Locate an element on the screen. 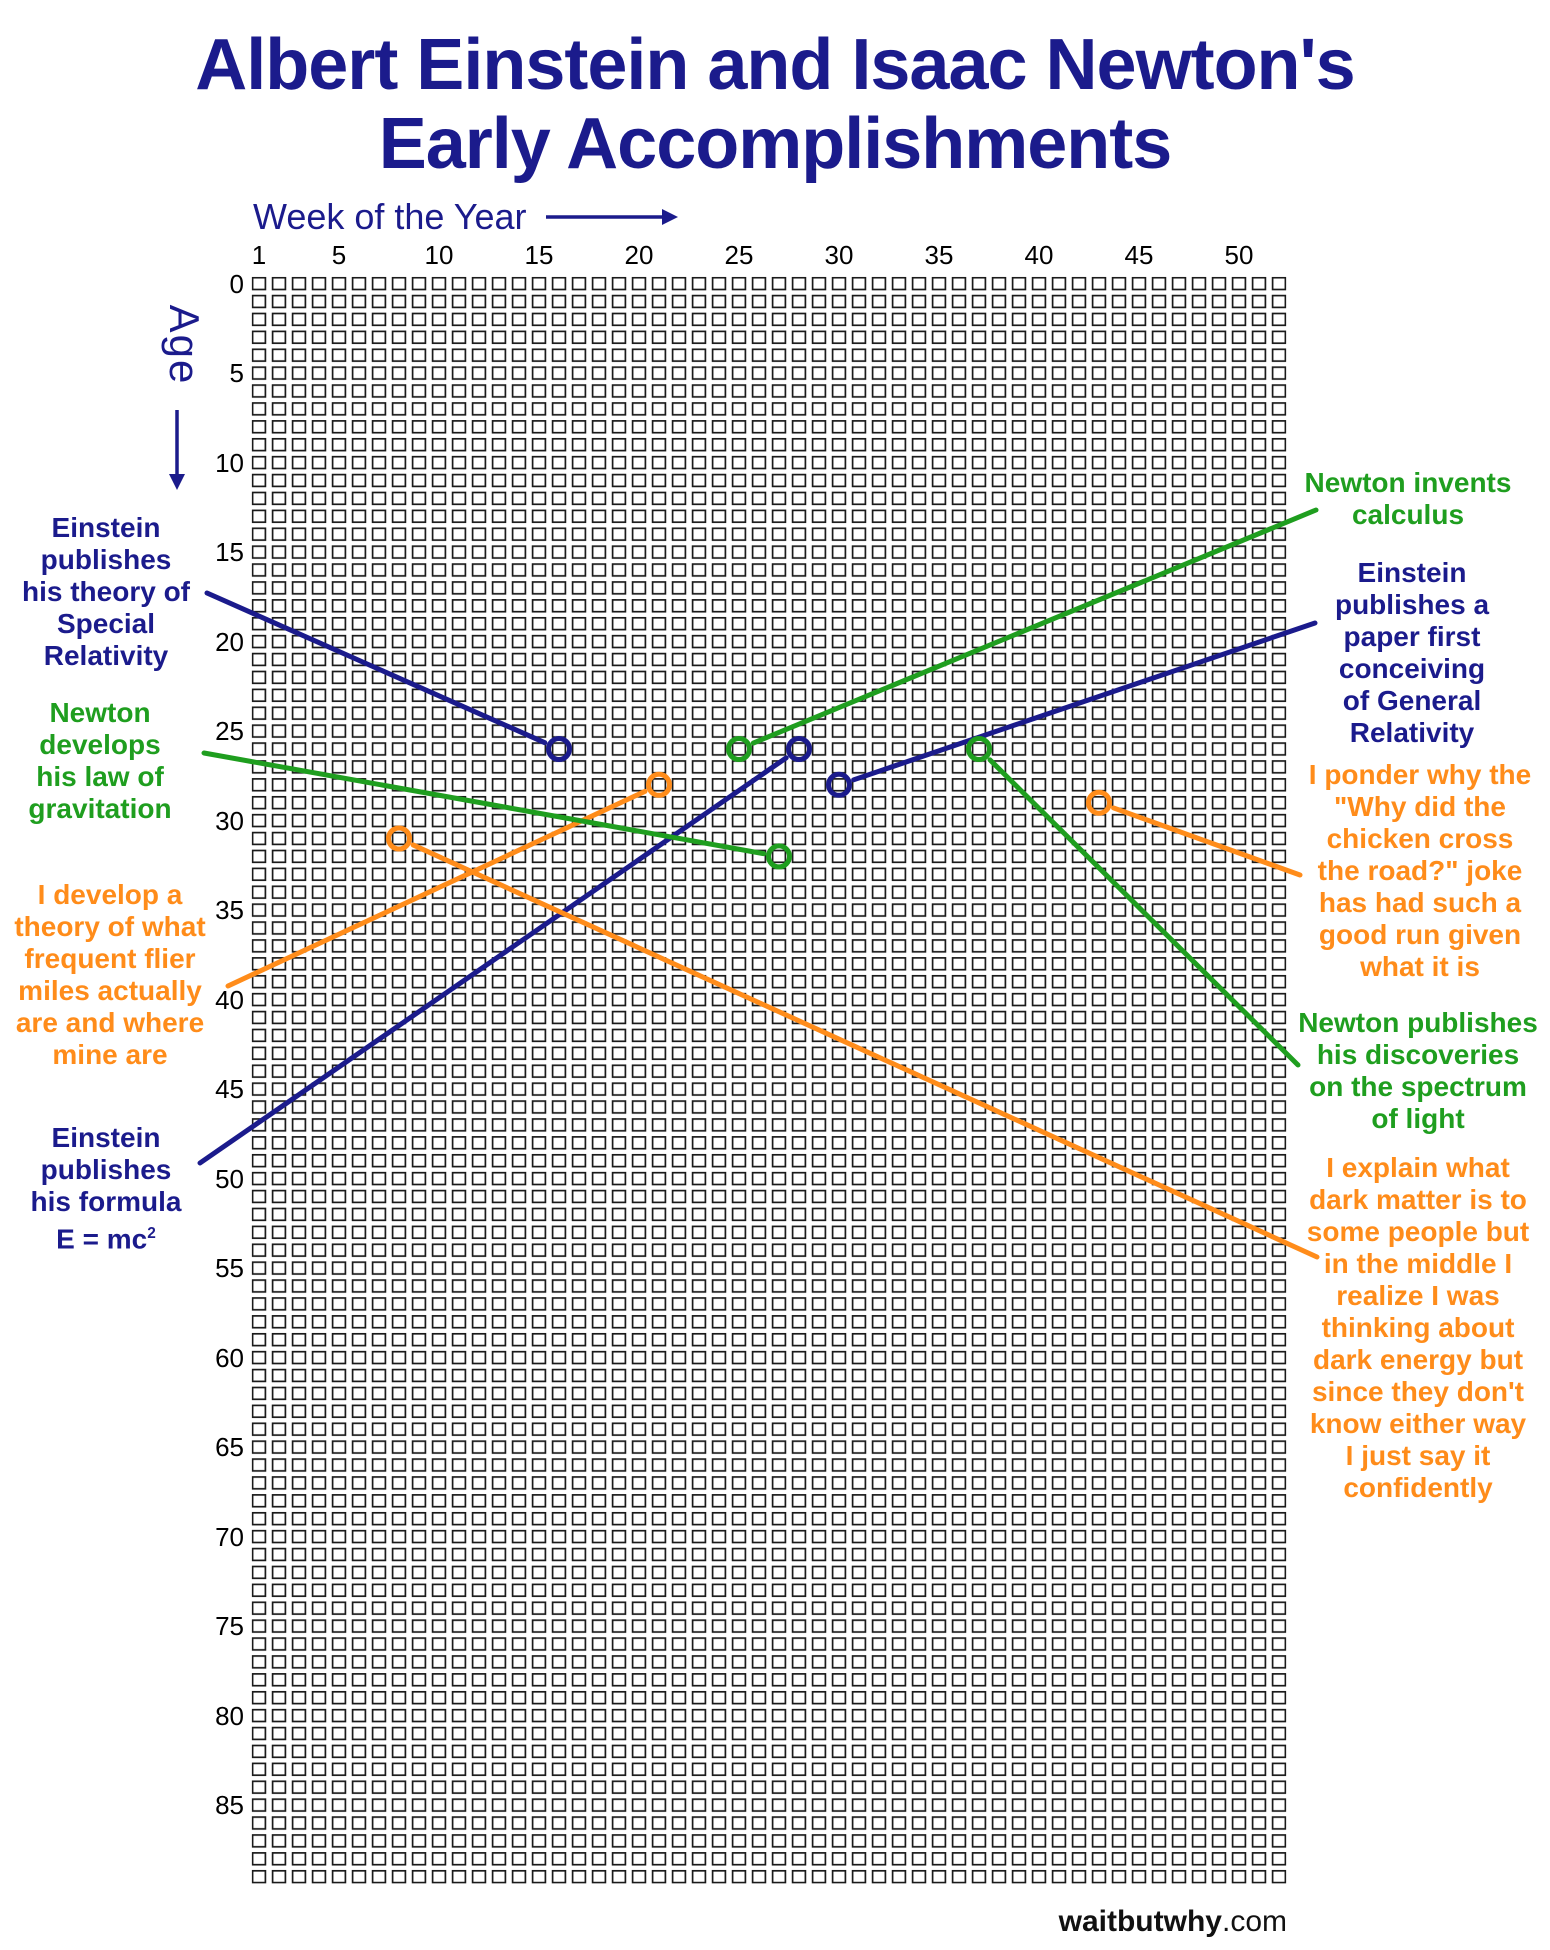  footer-credit: waitbutwhy.com is located at coordinates (1173, 1922).